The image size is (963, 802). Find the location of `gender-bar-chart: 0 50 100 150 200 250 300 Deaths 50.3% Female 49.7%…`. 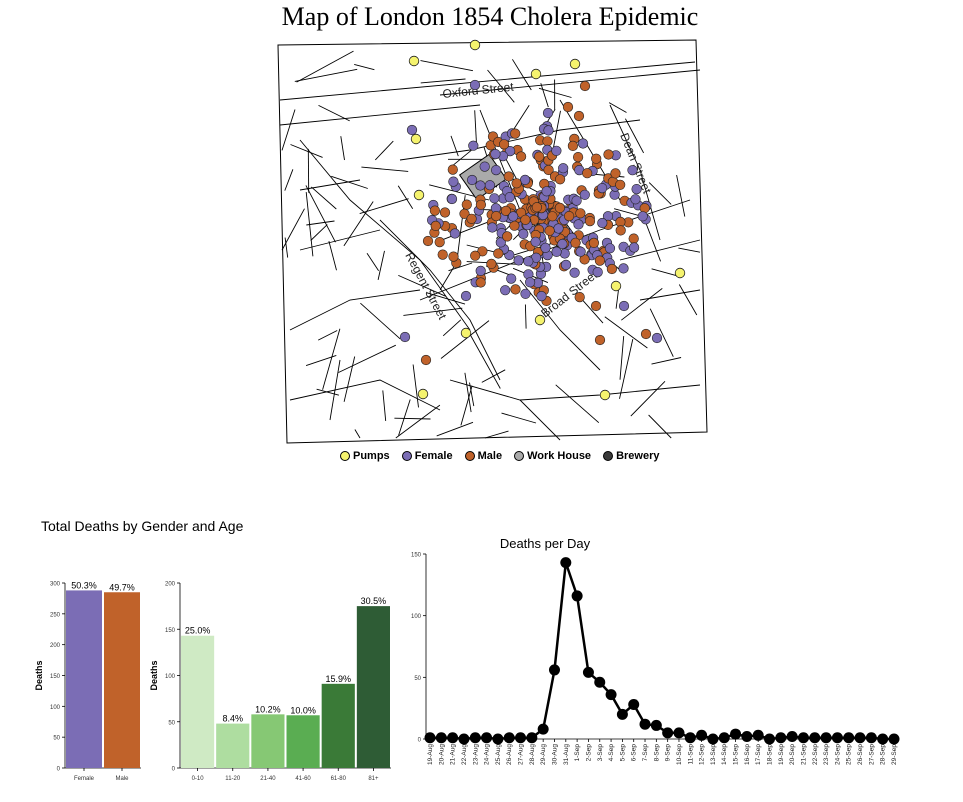

gender-bar-chart: 0 50 100 150 200 250 300 Deaths 50.3% Female 49.7%… is located at coordinates (87, 681).